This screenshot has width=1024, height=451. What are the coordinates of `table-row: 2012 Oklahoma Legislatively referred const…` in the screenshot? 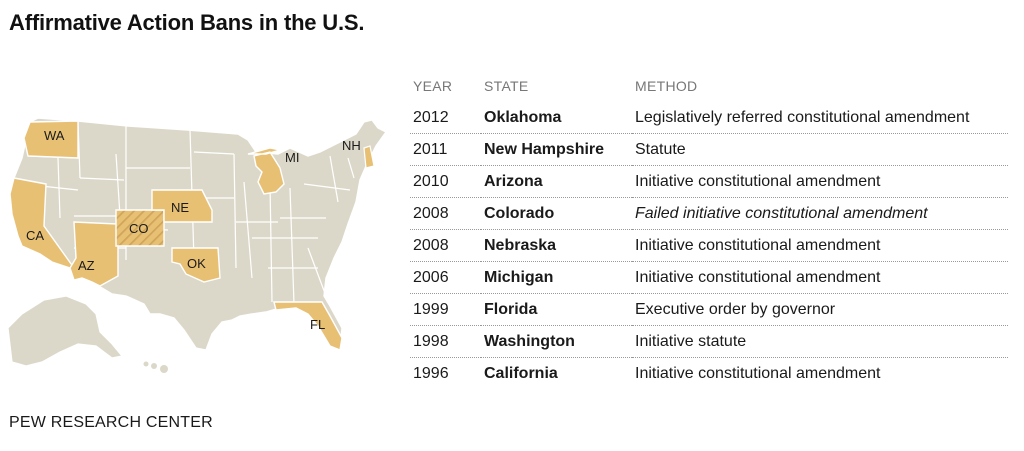 It's located at (709, 118).